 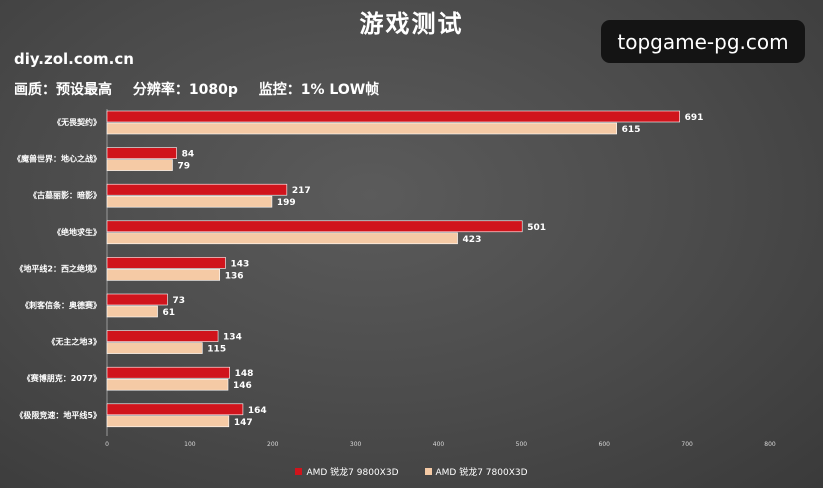 I want to click on legend-label-series2: AMD 锐龙7 7800X3D, so click(x=481, y=473).